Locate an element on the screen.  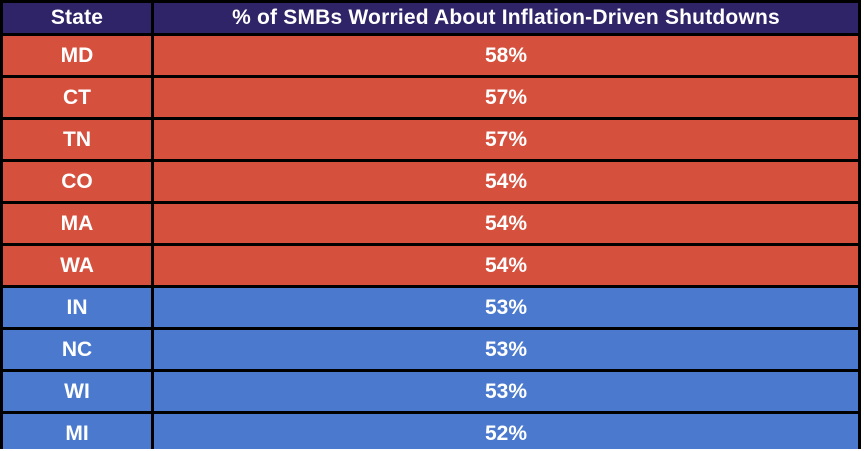
state-cell: CO is located at coordinates (77, 181).